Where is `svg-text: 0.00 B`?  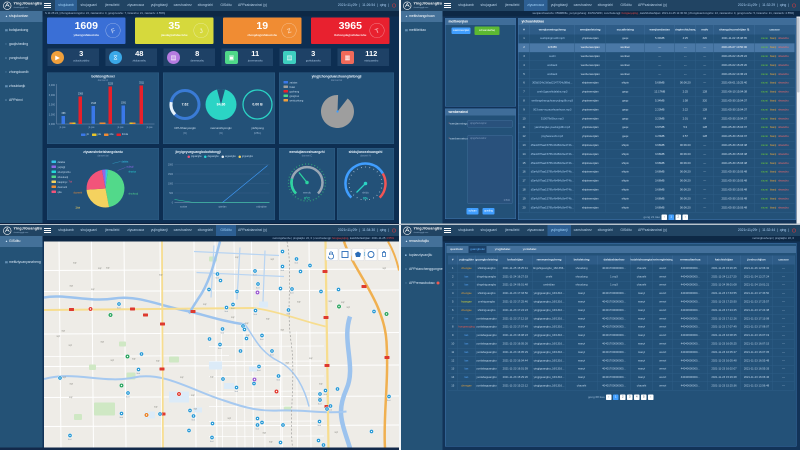
svg-text: 0.00 B is located at coordinates (257, 105).